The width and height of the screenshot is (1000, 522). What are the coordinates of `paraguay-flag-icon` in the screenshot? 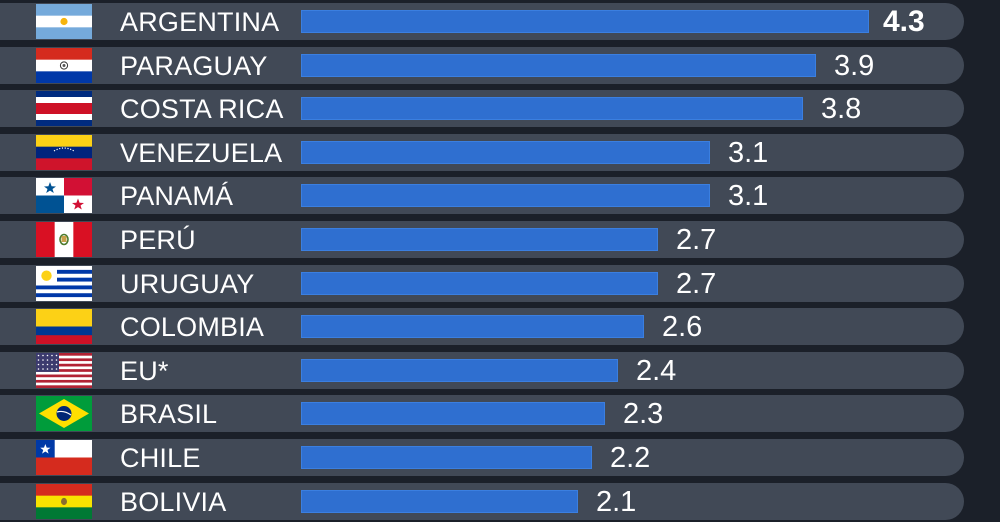 It's located at (64, 65).